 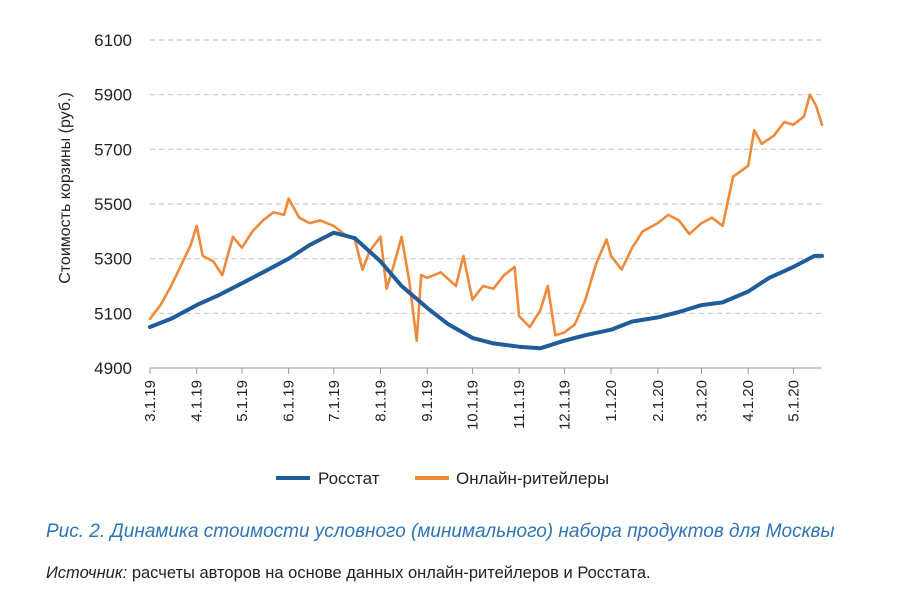 I want to click on y-axis-ticks: 4900 5100 5300 5500 5700 5900 6100, so click(x=113, y=204).